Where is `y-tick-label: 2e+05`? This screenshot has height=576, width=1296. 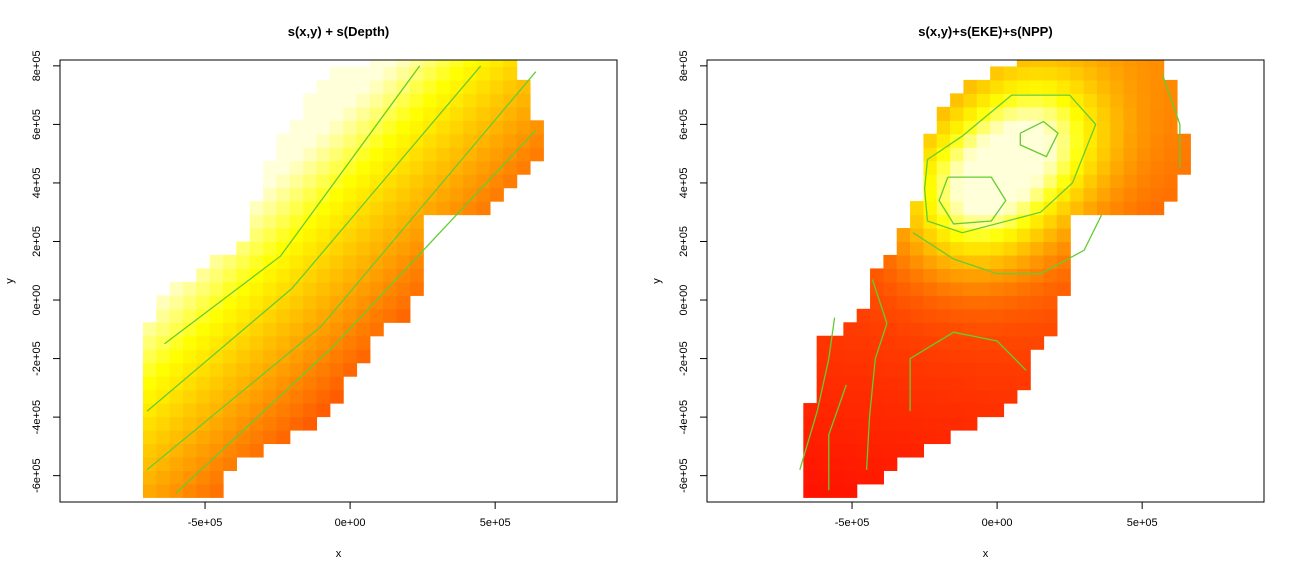
y-tick-label: 2e+05 is located at coordinates (37, 241).